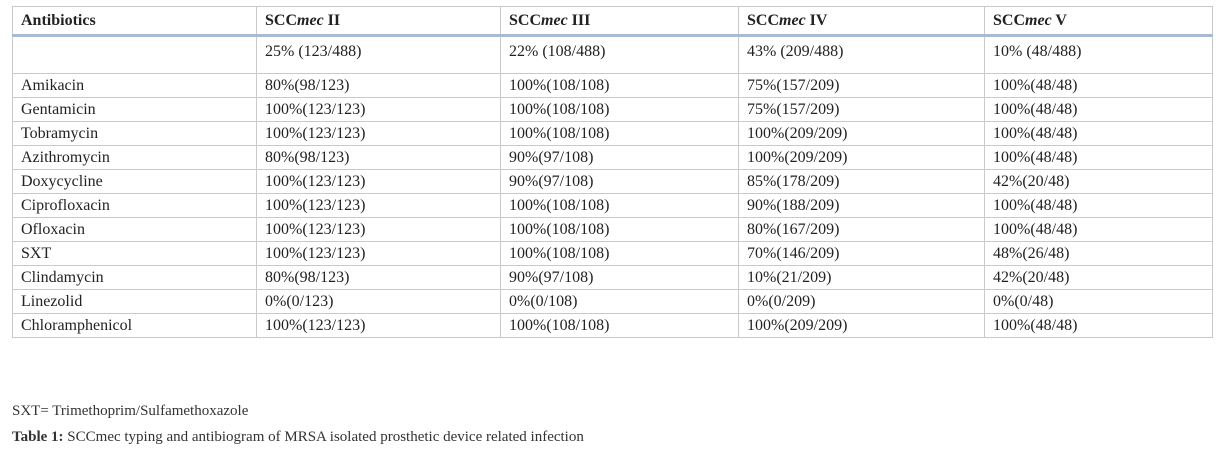  Describe the element at coordinates (134, 325) in the screenshot. I see `antibiotic-name: Chloramphenicol` at that location.